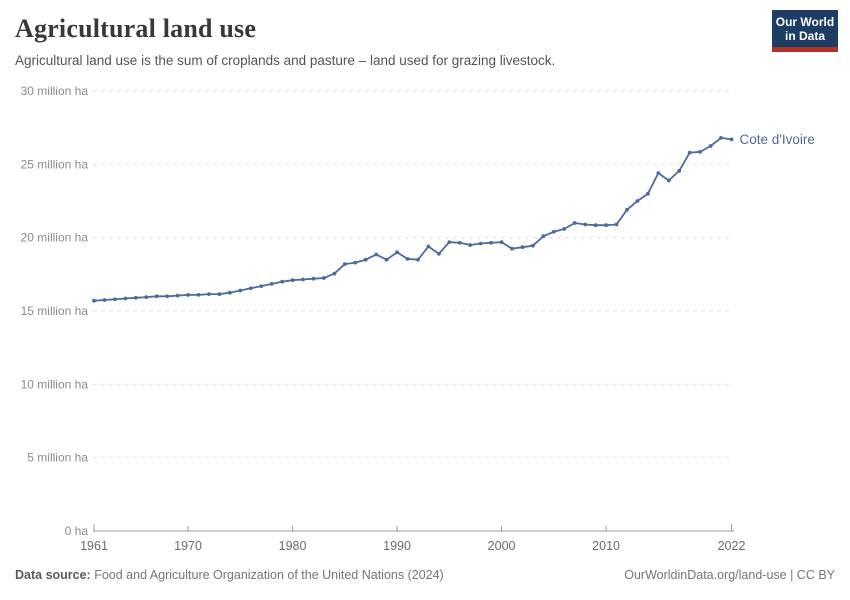 This screenshot has width=850, height=600. Describe the element at coordinates (55, 311) in the screenshot. I see `y-axis-tick-label: 15 million ha` at that location.